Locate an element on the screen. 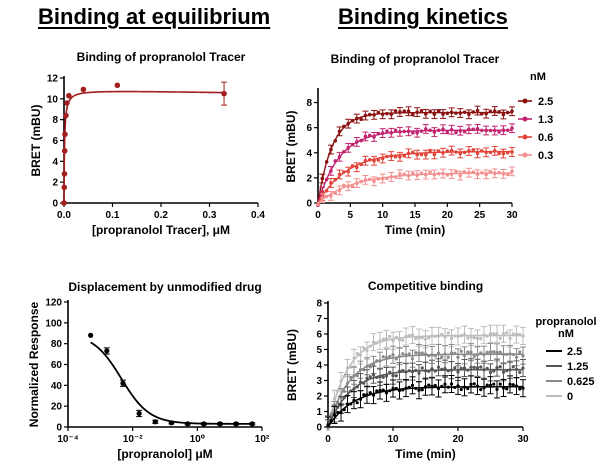 Image resolution: width=609 pixels, height=466 pixels. chart-b-y-tick-label: 2 is located at coordinates (309, 178).